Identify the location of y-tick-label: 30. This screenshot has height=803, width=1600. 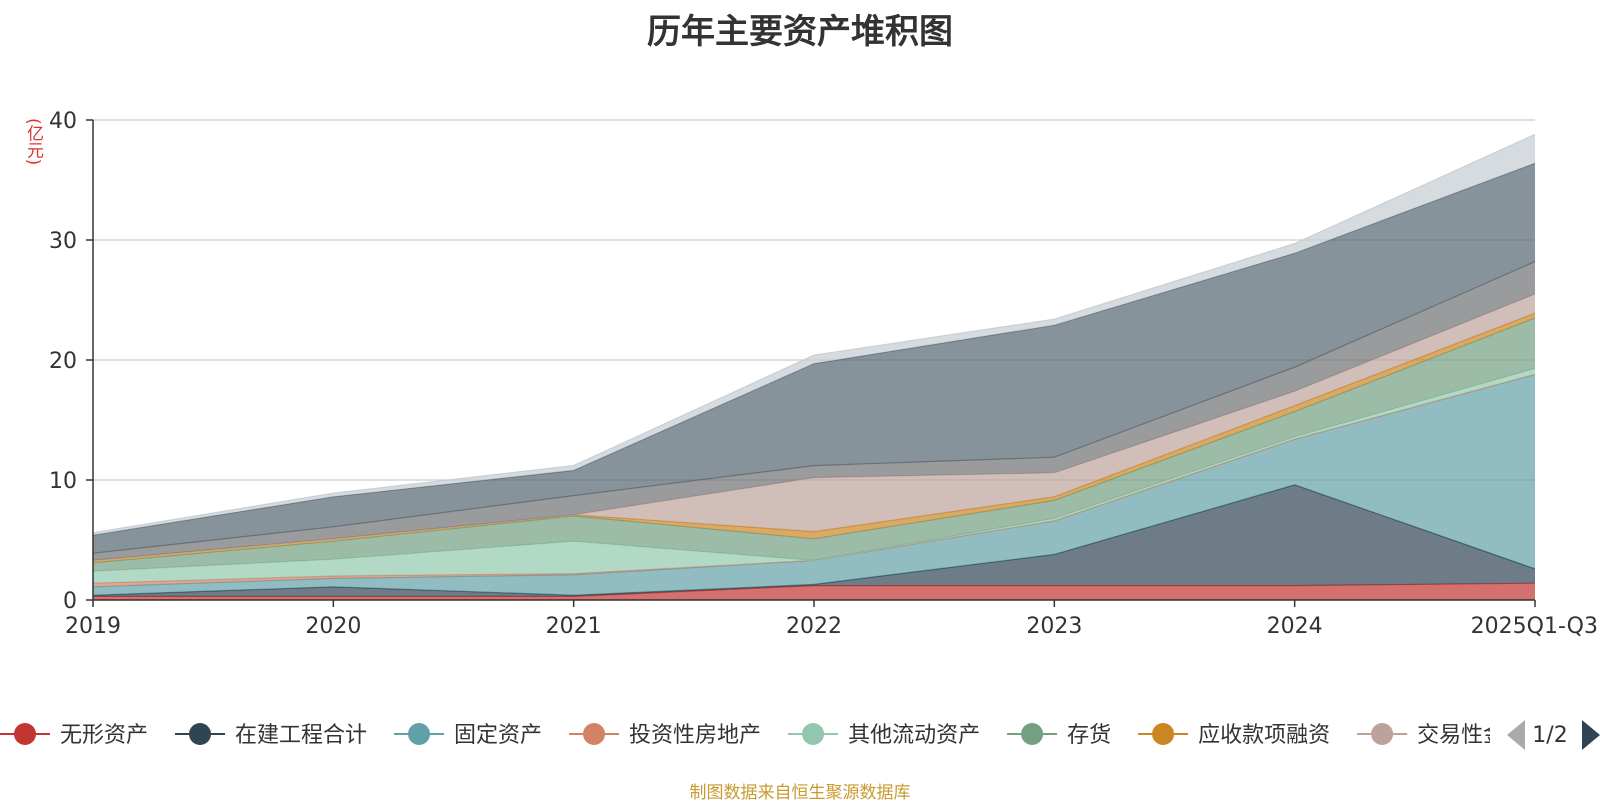
(63, 241).